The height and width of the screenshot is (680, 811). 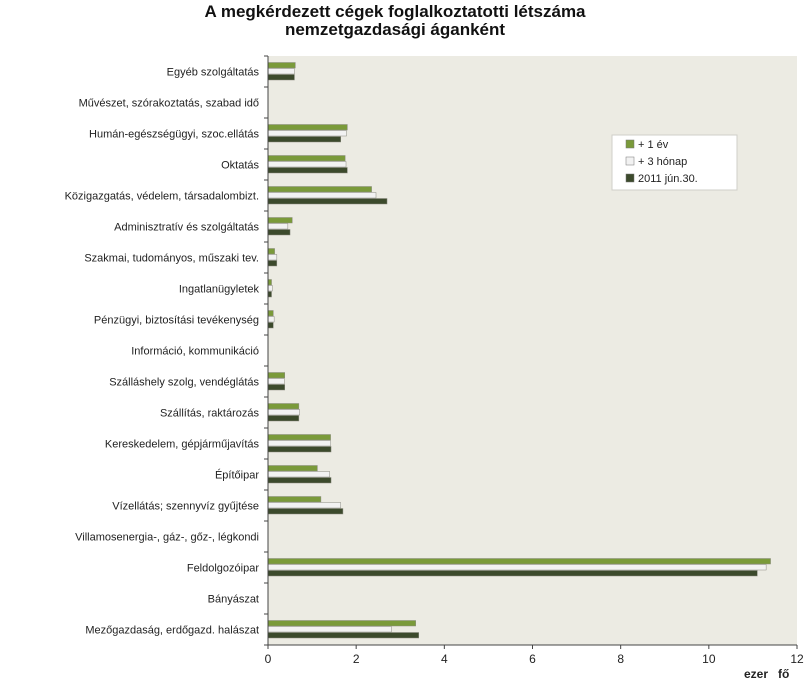 What do you see at coordinates (184, 383) in the screenshot?
I see `category-label: Szálláshely szolg, vendéglátás` at bounding box center [184, 383].